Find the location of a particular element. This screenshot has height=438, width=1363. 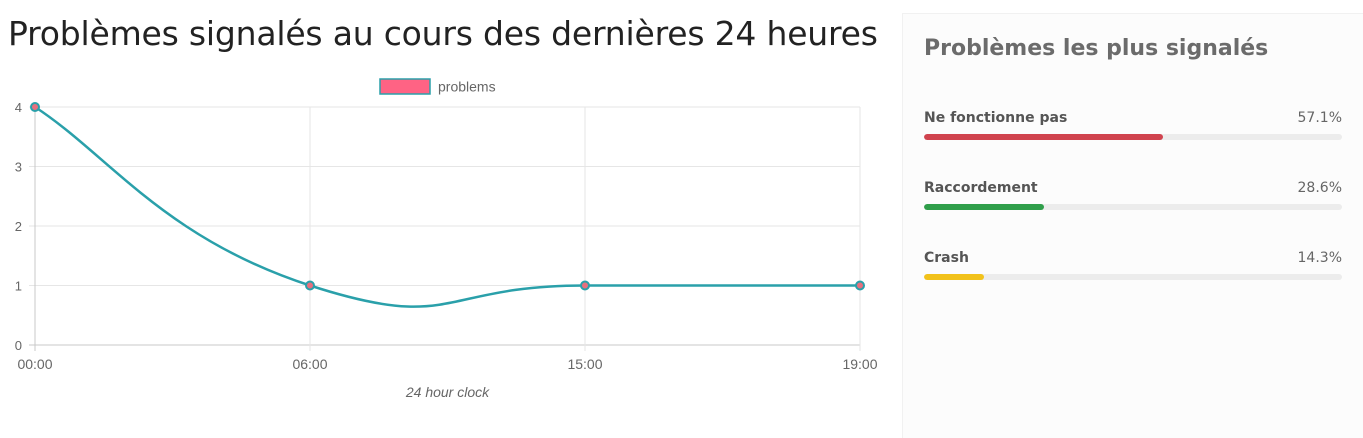

problem-label: Raccordement is located at coordinates (981, 188).